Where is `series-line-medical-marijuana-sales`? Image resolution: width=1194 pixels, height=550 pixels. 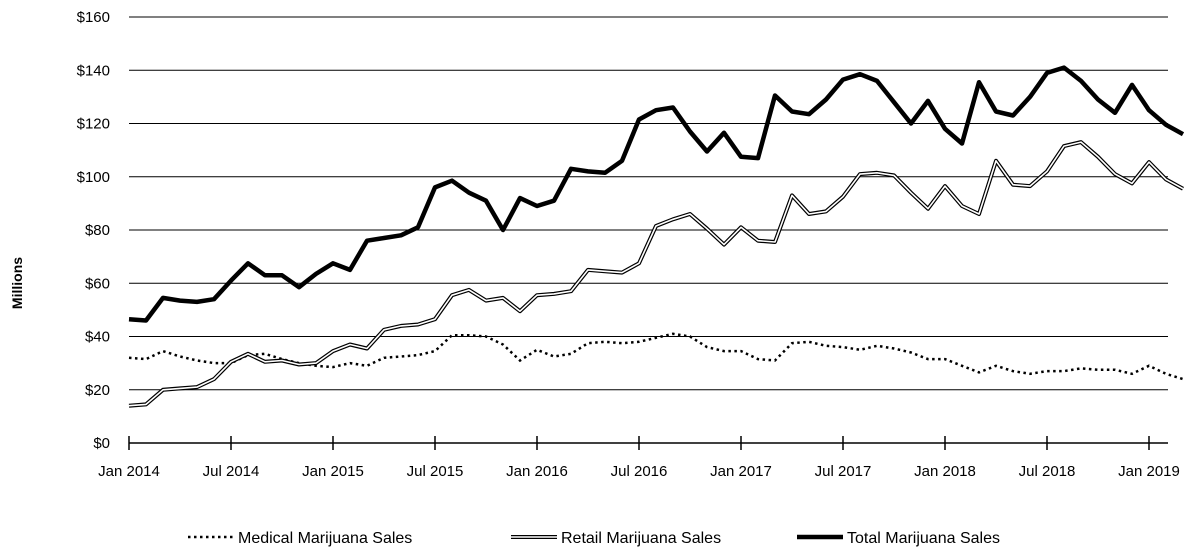 series-line-medical-marijuana-sales is located at coordinates (656, 356).